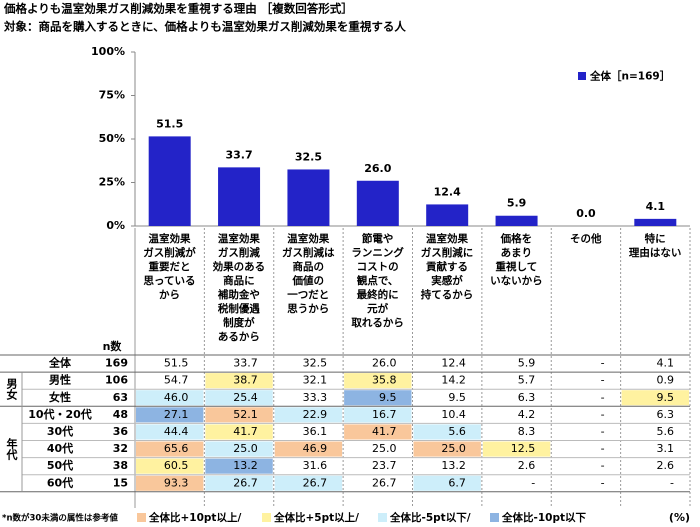 This screenshot has height=527, width=700. Describe the element at coordinates (457, 482) in the screenshot. I see `cell-value: 6.7` at that location.